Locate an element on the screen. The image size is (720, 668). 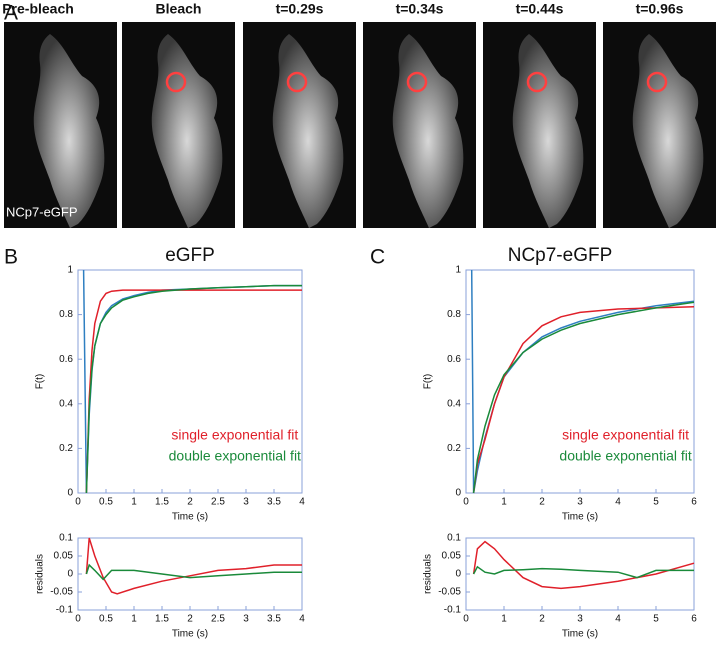
chart-title: eGFP is located at coordinates (190, 255).